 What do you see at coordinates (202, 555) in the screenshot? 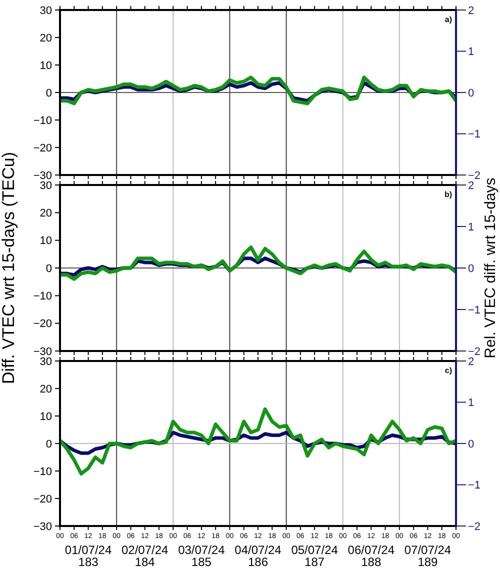
I see `text: 03/07/24 185` at bounding box center [202, 555].